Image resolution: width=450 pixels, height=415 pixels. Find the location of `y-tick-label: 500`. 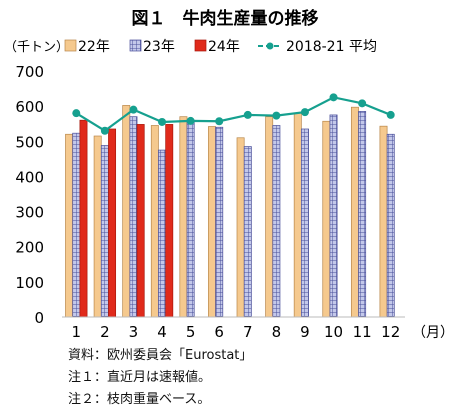

y-tick-label: 500 is located at coordinates (29, 142).